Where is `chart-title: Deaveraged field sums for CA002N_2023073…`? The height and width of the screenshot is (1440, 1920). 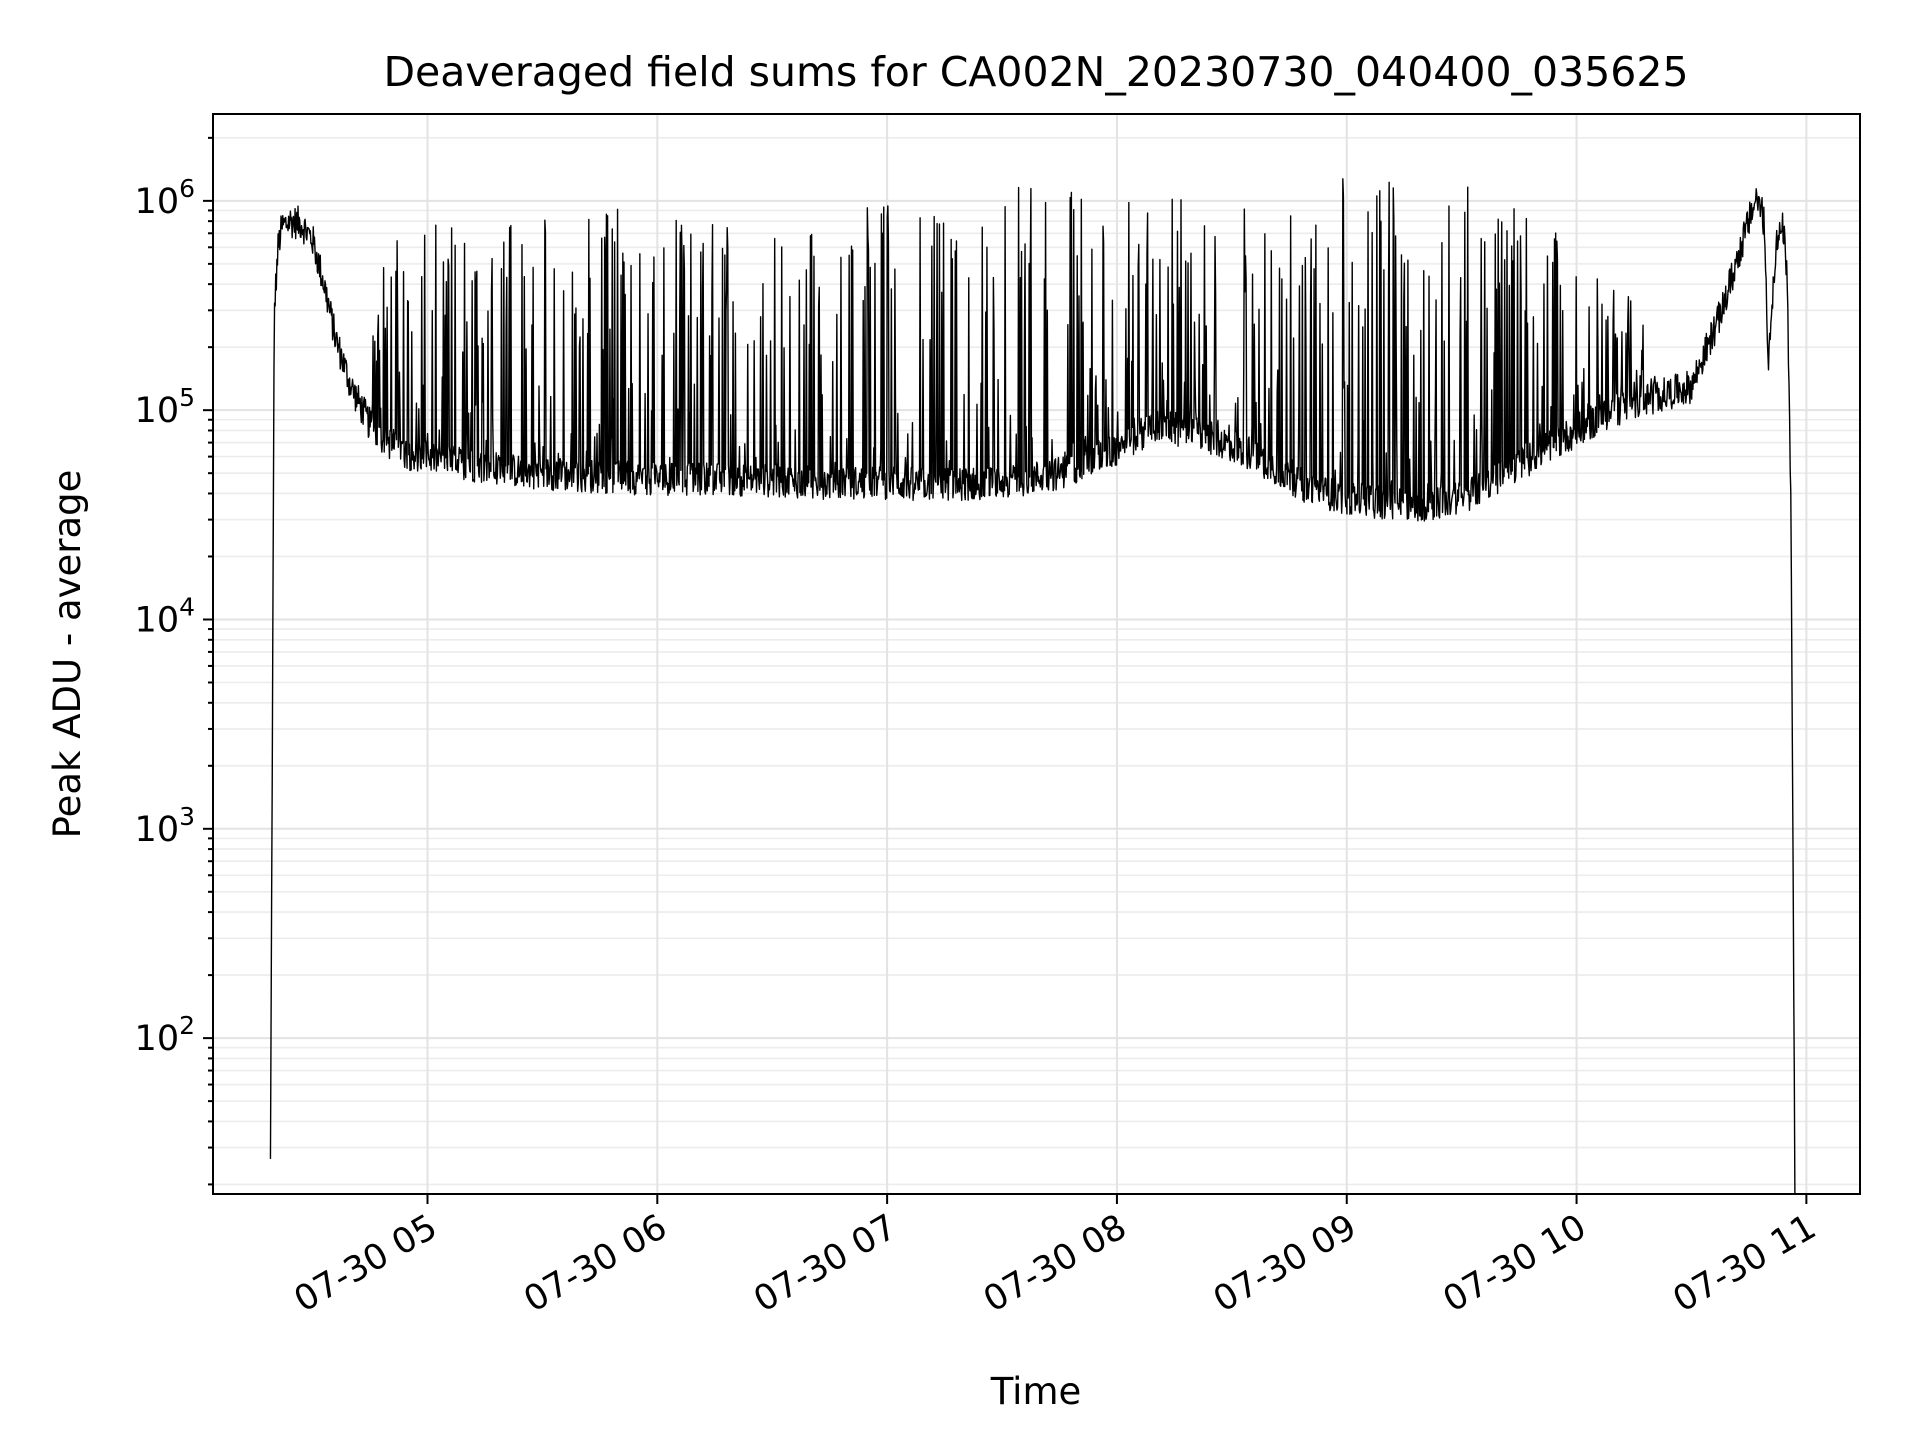
chart-title: Deaveraged field sums for CA002N_2023073… is located at coordinates (1035, 72).